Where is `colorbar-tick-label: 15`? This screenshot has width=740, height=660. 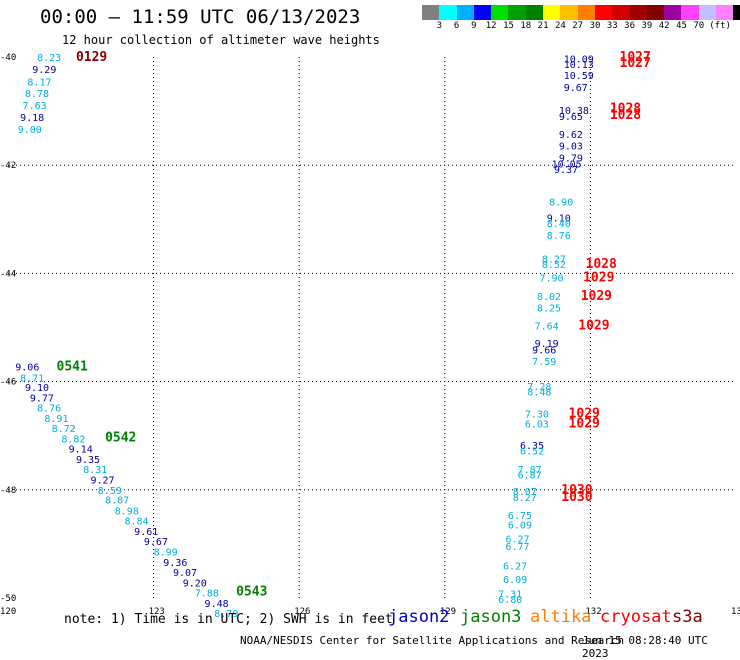 colorbar-tick-label: 15 is located at coordinates (508, 26).